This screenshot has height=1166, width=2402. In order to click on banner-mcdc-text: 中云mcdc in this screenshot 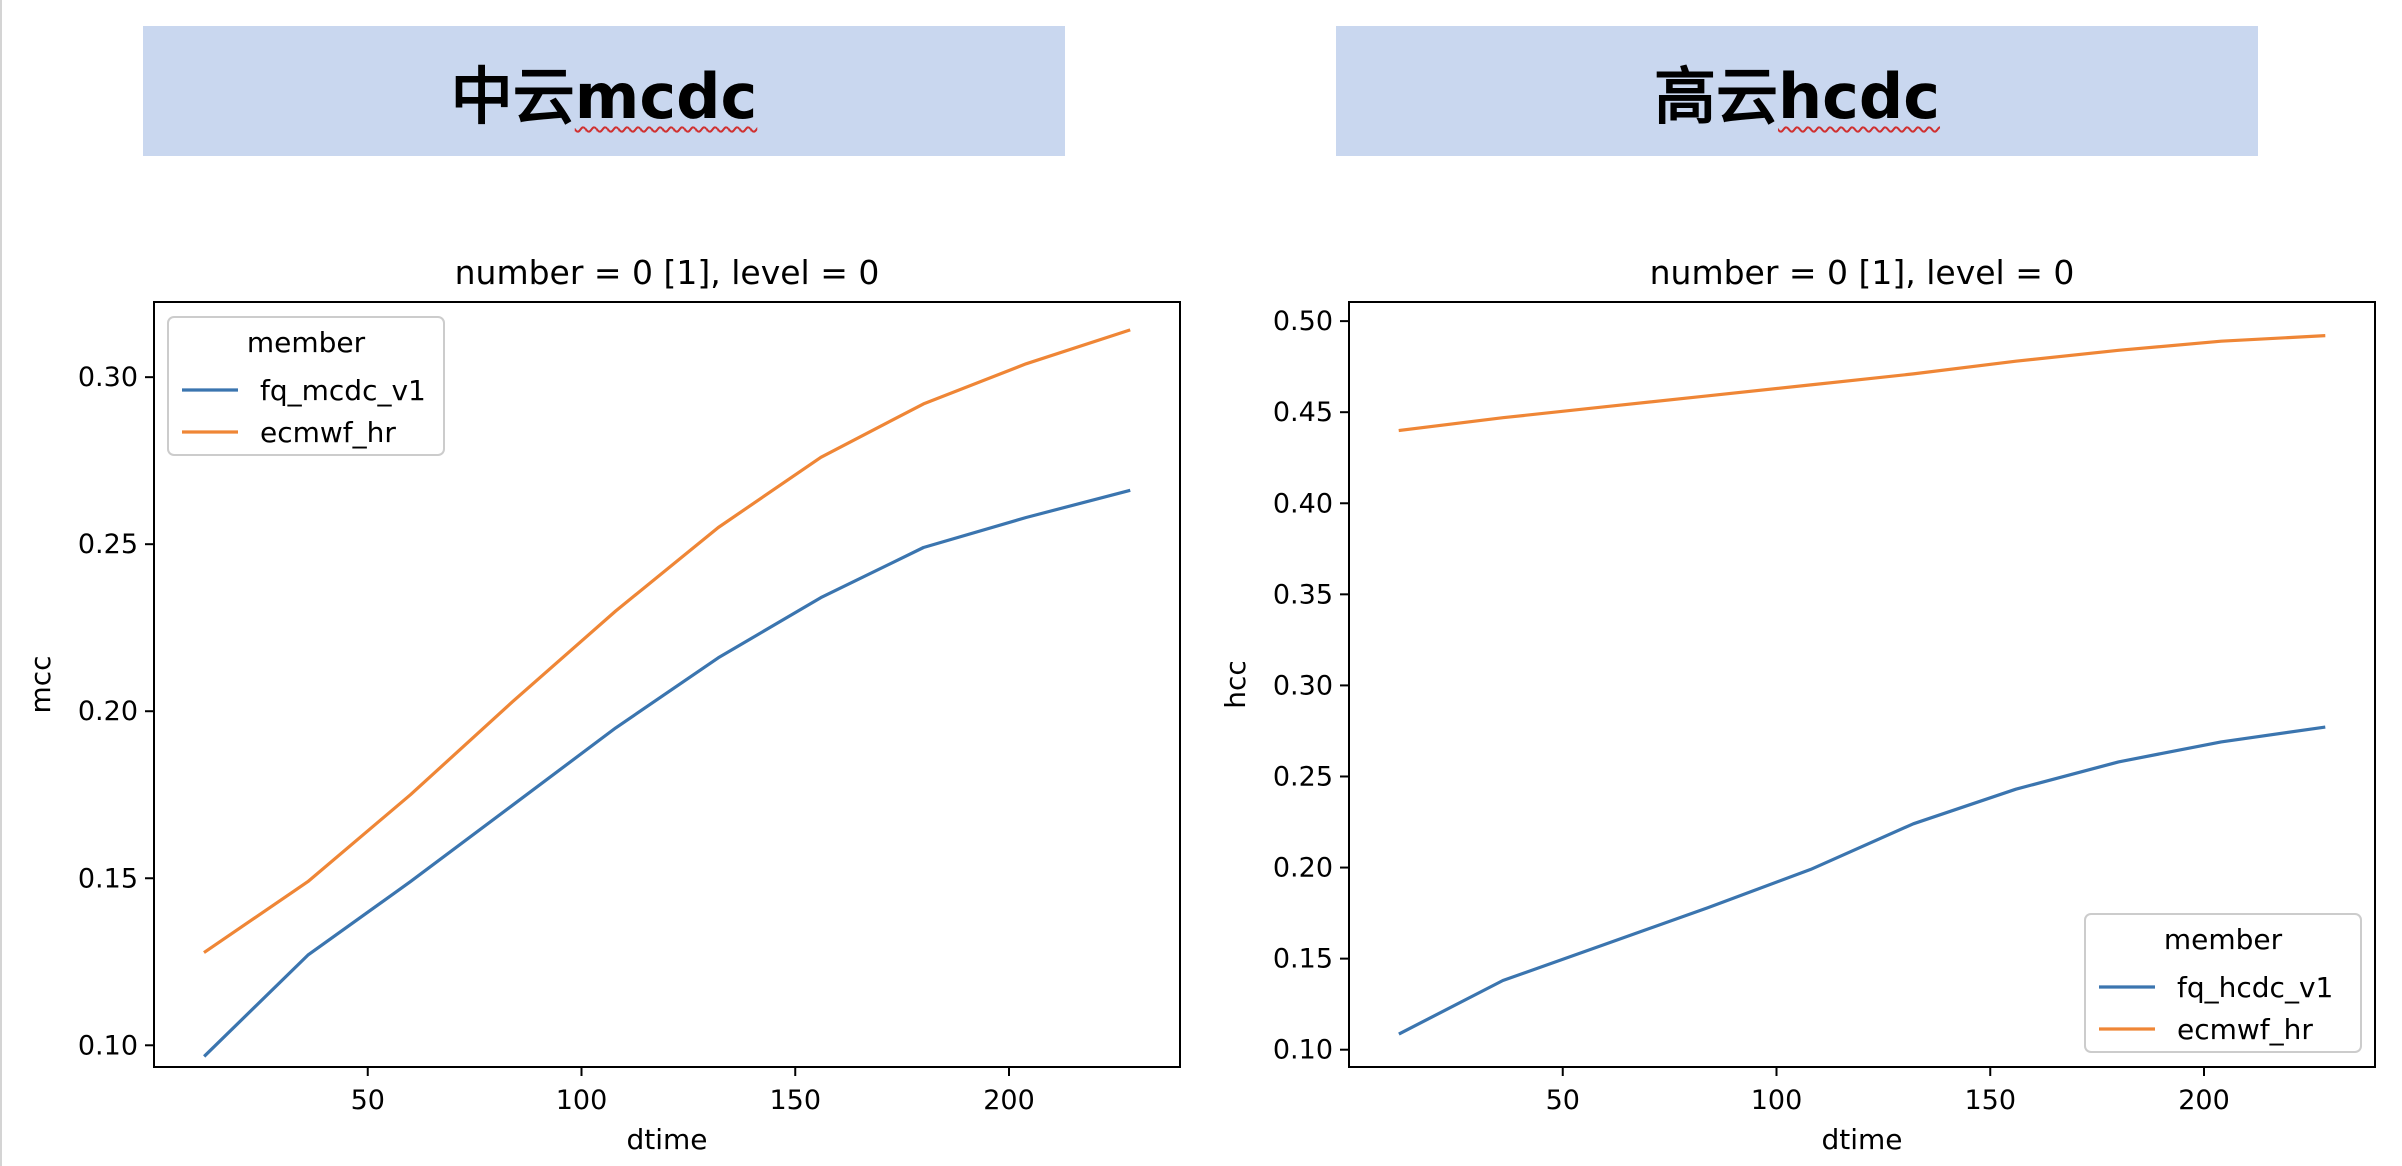, I will do `click(604, 91)`.